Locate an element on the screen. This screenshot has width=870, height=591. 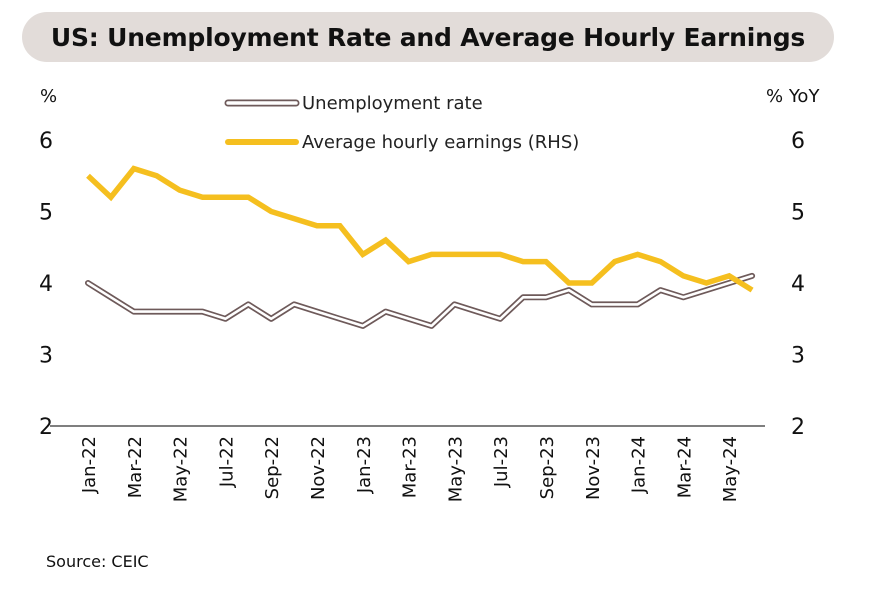
x-tick-label: Jul-23 is located at coordinates (501, 462).